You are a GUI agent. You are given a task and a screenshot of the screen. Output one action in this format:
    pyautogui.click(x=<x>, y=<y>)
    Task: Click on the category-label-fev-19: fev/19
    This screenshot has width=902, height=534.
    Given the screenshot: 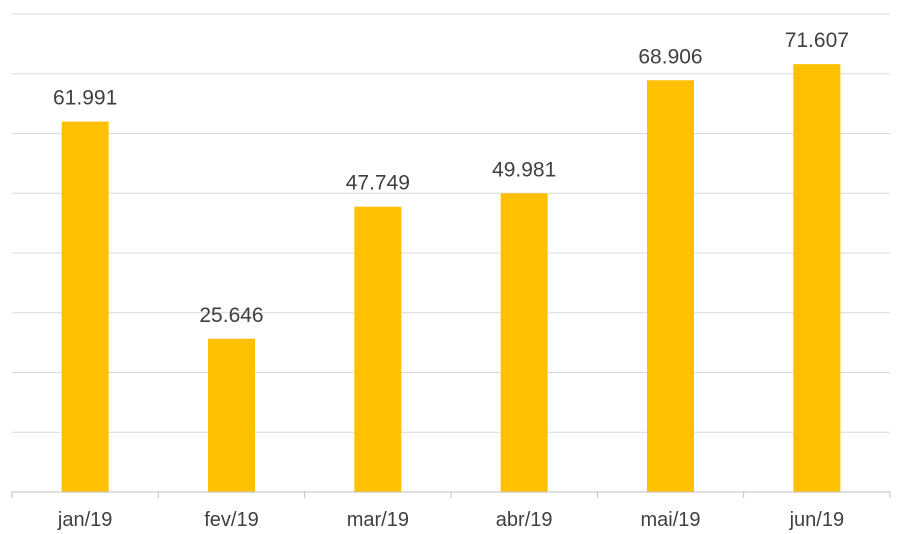 What is the action you would take?
    pyautogui.click(x=231, y=520)
    